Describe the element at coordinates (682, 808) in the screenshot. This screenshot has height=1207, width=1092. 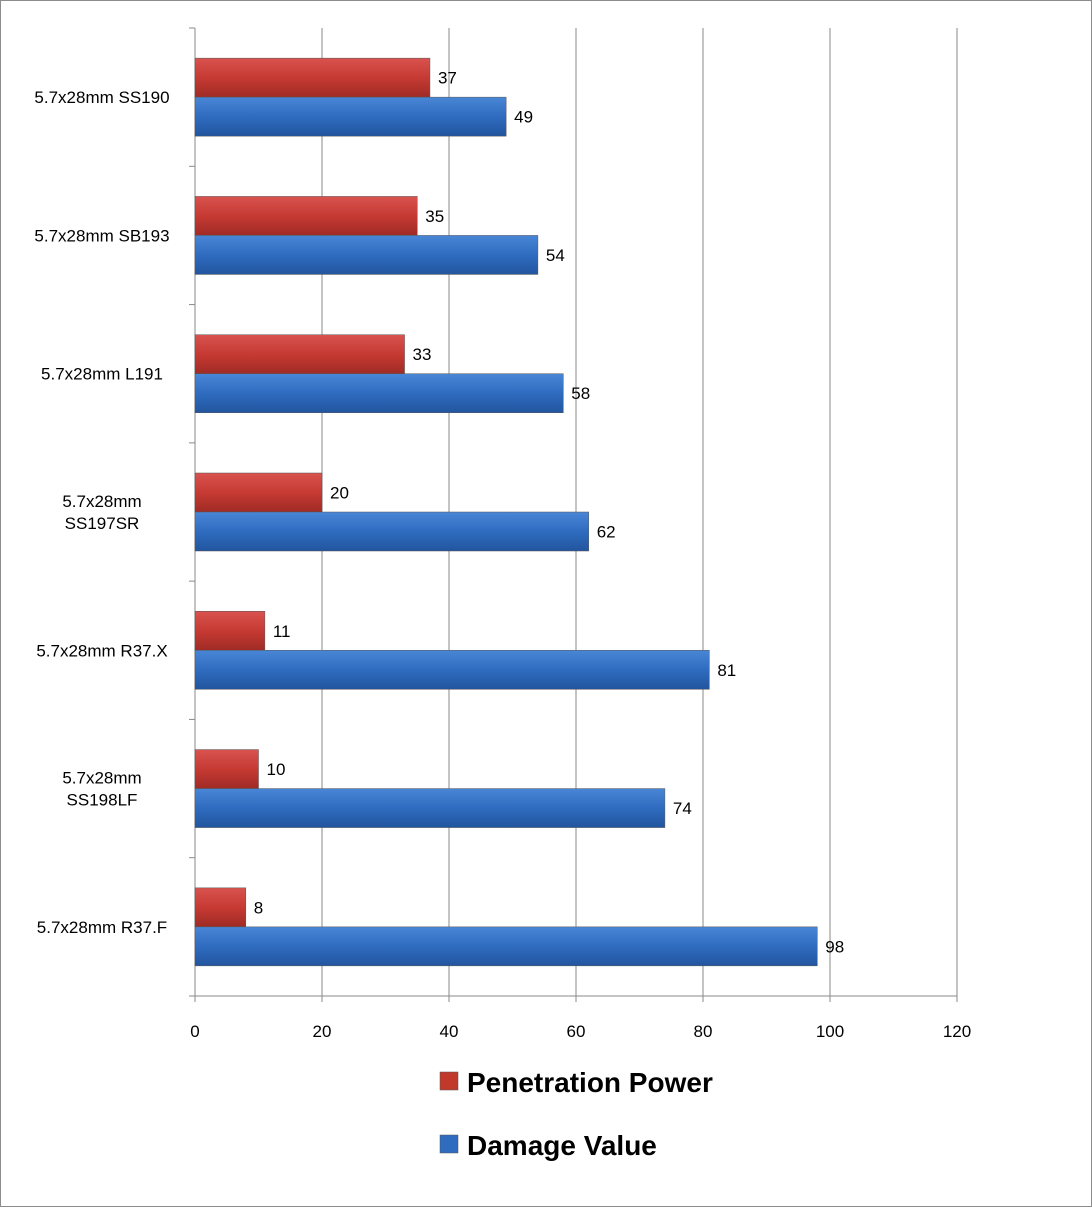
I see `data-label: 74` at that location.